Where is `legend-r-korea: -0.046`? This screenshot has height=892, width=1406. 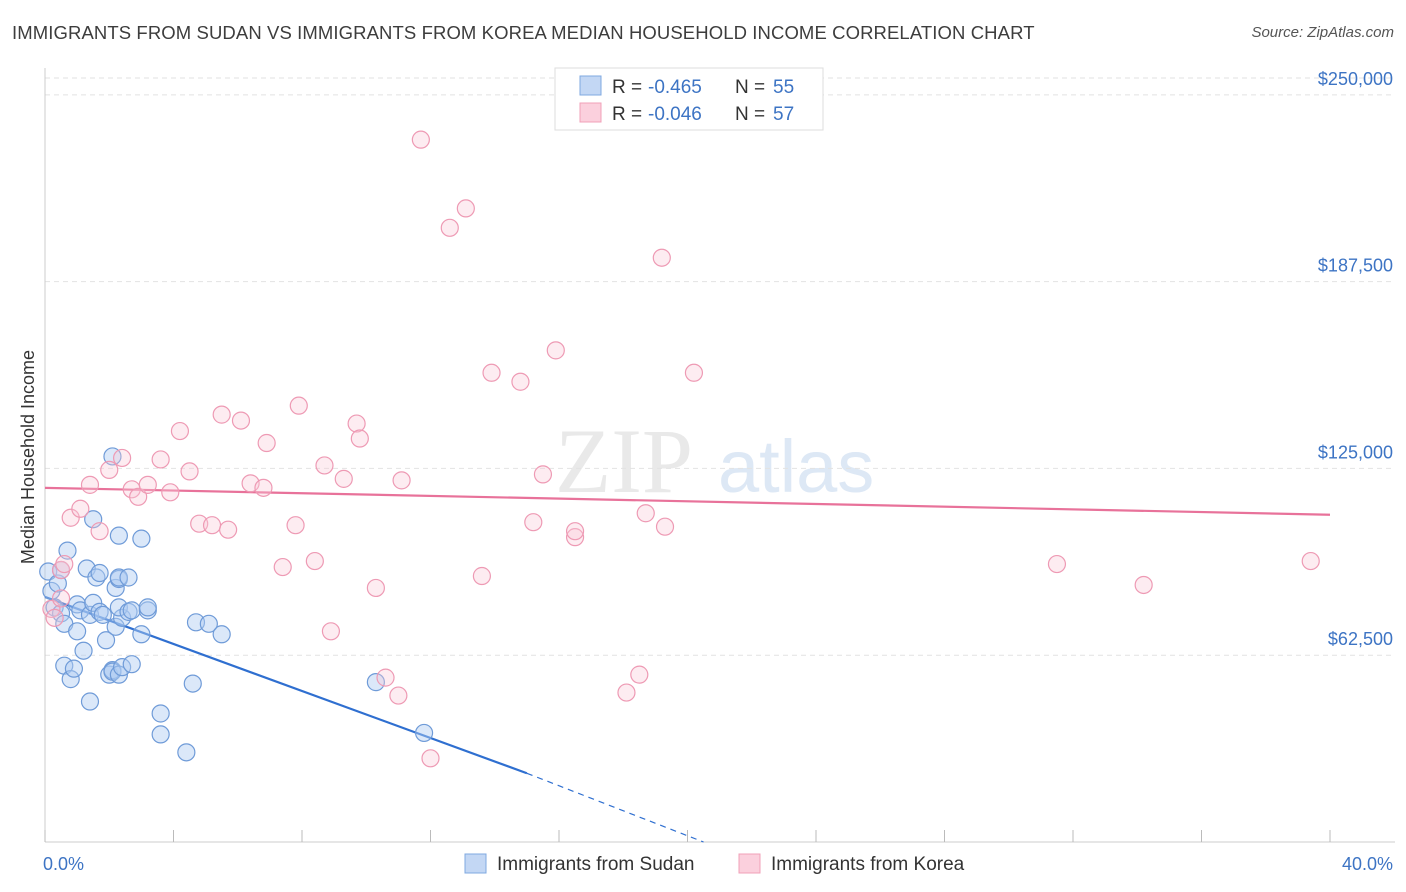 legend-r-korea: -0.046 is located at coordinates (675, 114).